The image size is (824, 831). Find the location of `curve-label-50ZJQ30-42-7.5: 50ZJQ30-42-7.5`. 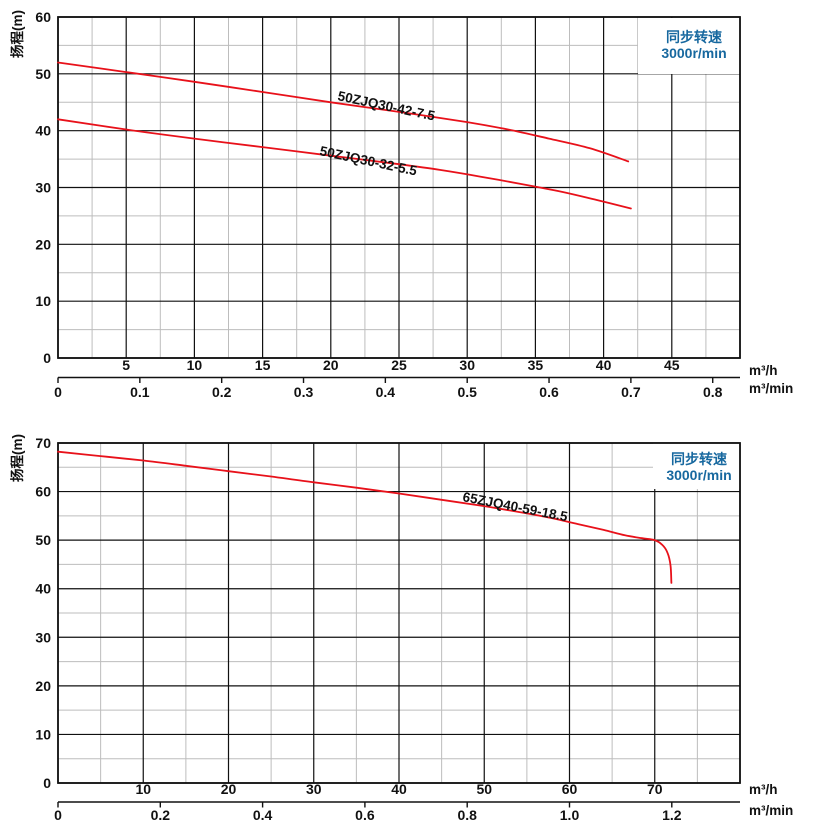

curve-label-50ZJQ30-42-7.5: 50ZJQ30-42-7.5 is located at coordinates (386, 105).